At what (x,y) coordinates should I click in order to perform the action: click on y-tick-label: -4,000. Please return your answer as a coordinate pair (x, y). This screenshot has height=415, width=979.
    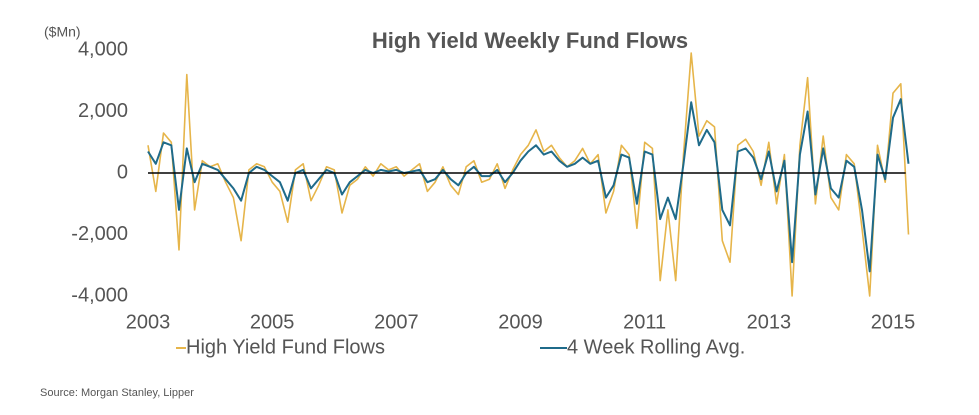
    Looking at the image, I should click on (99, 295).